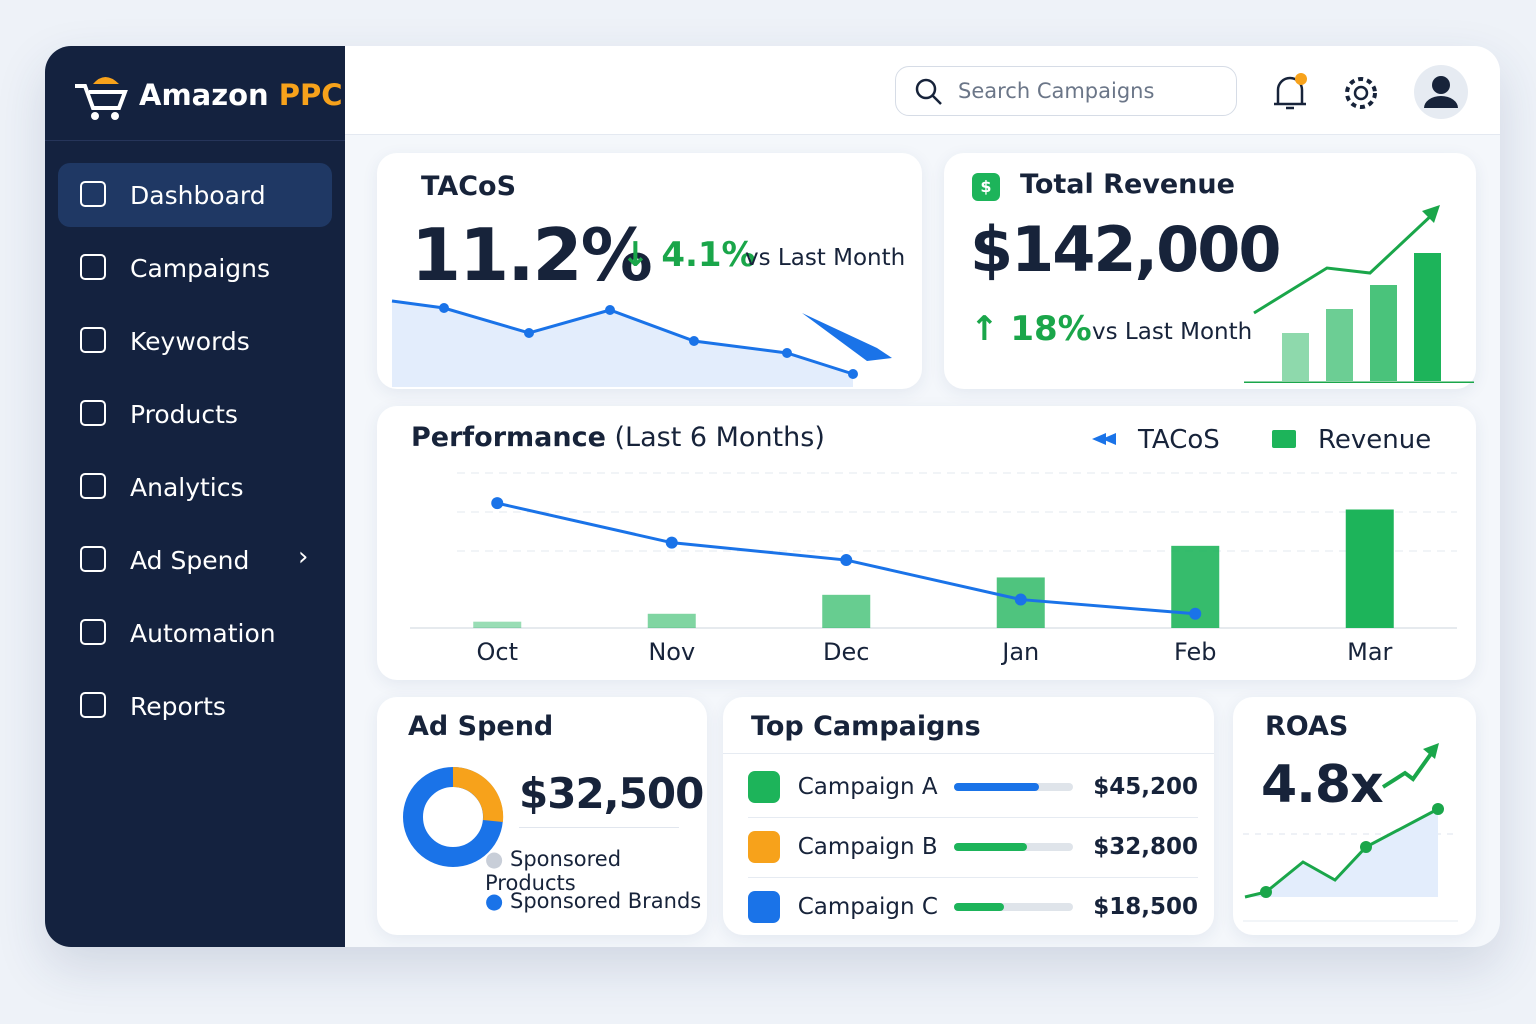  I want to click on roas-value: 4.8x, so click(1322, 785).